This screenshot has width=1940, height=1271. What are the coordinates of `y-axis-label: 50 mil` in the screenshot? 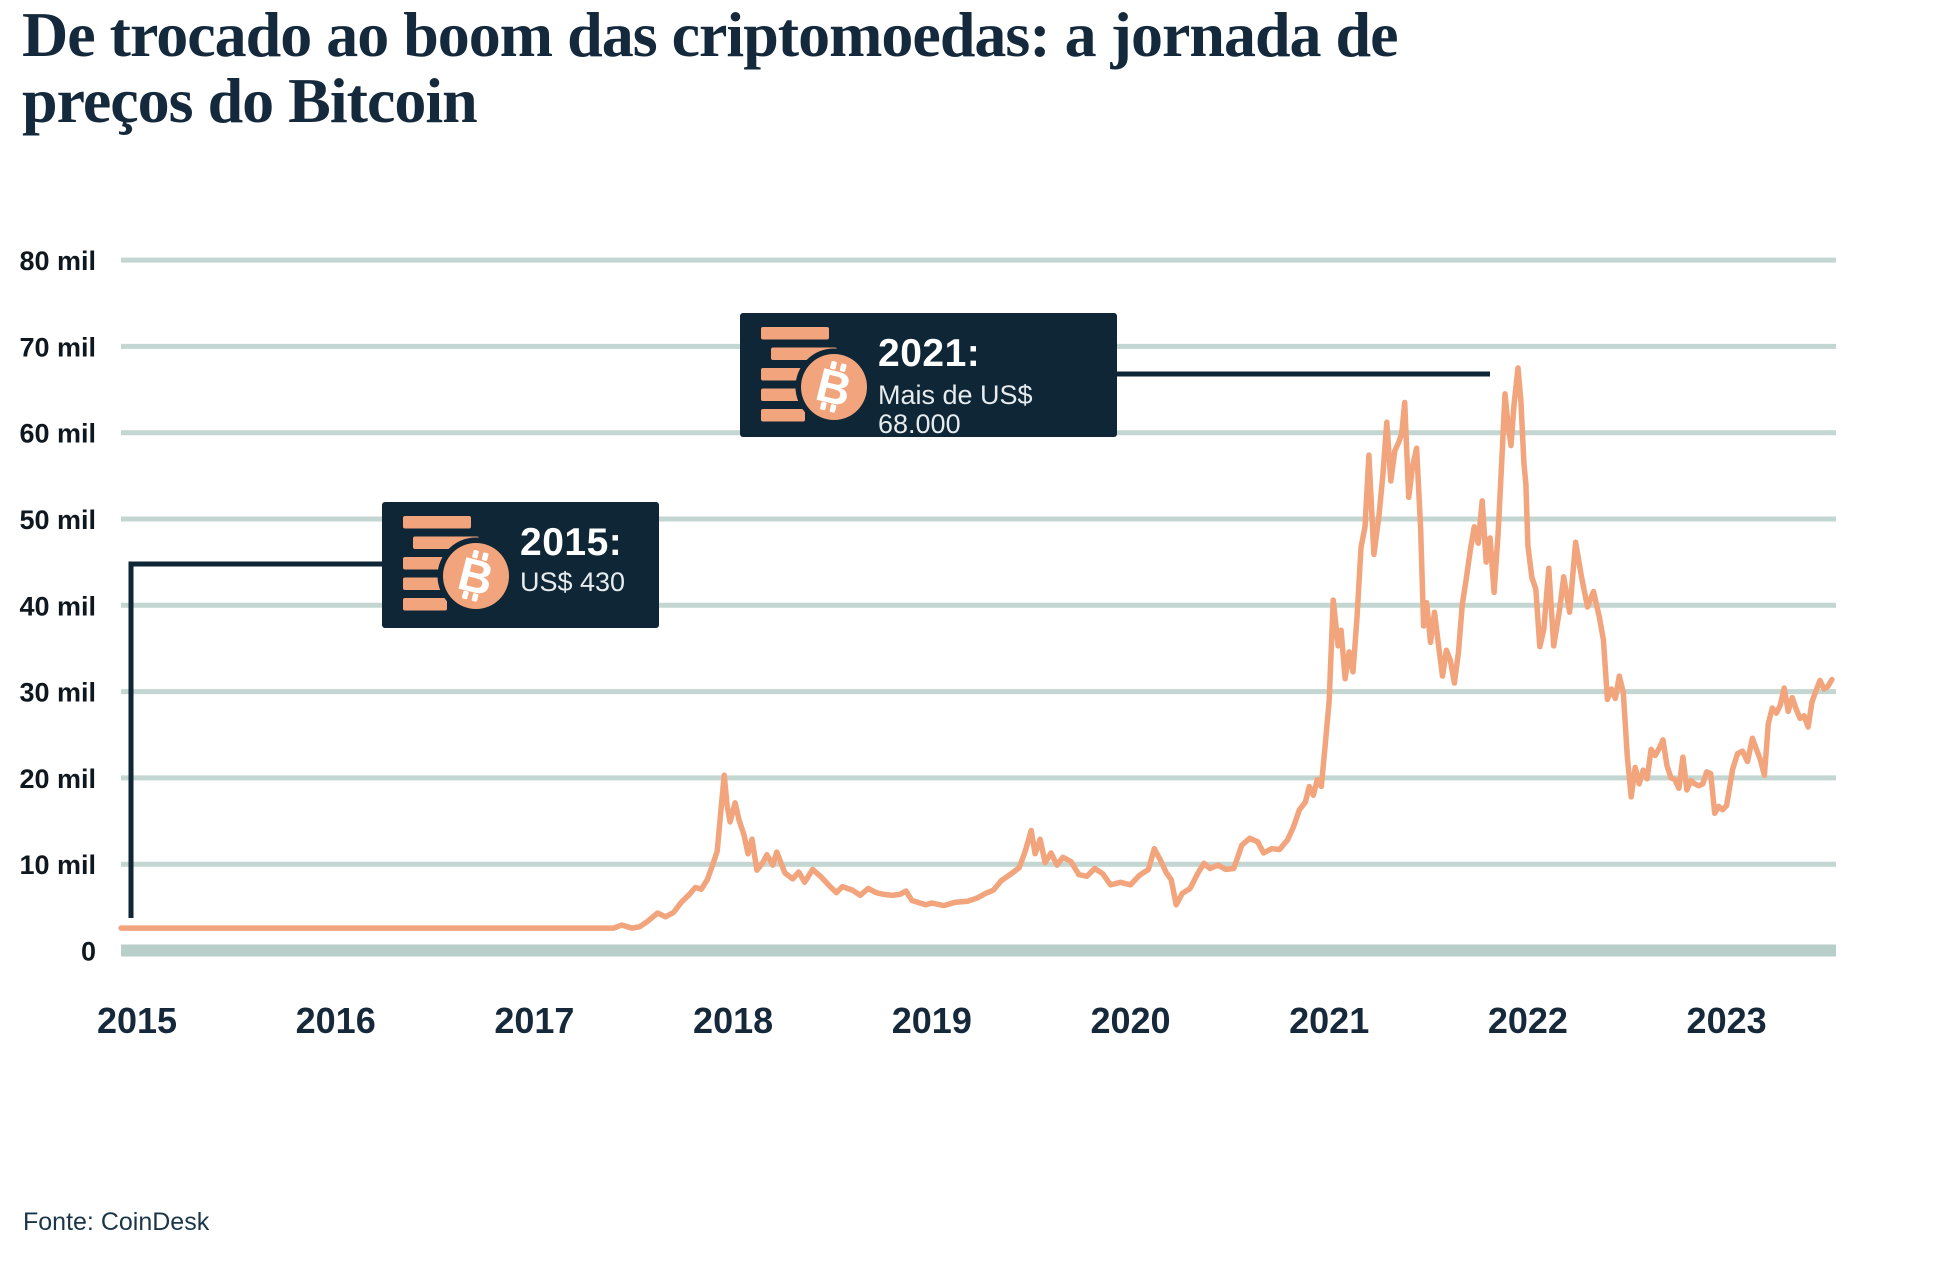 It's located at (57, 520).